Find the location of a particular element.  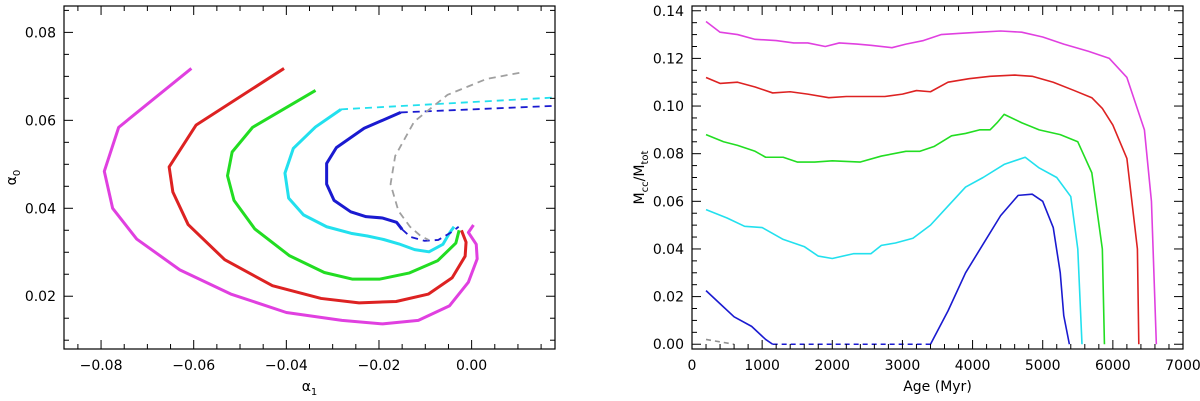

y-tick-label: 0.00 is located at coordinates (668, 345).